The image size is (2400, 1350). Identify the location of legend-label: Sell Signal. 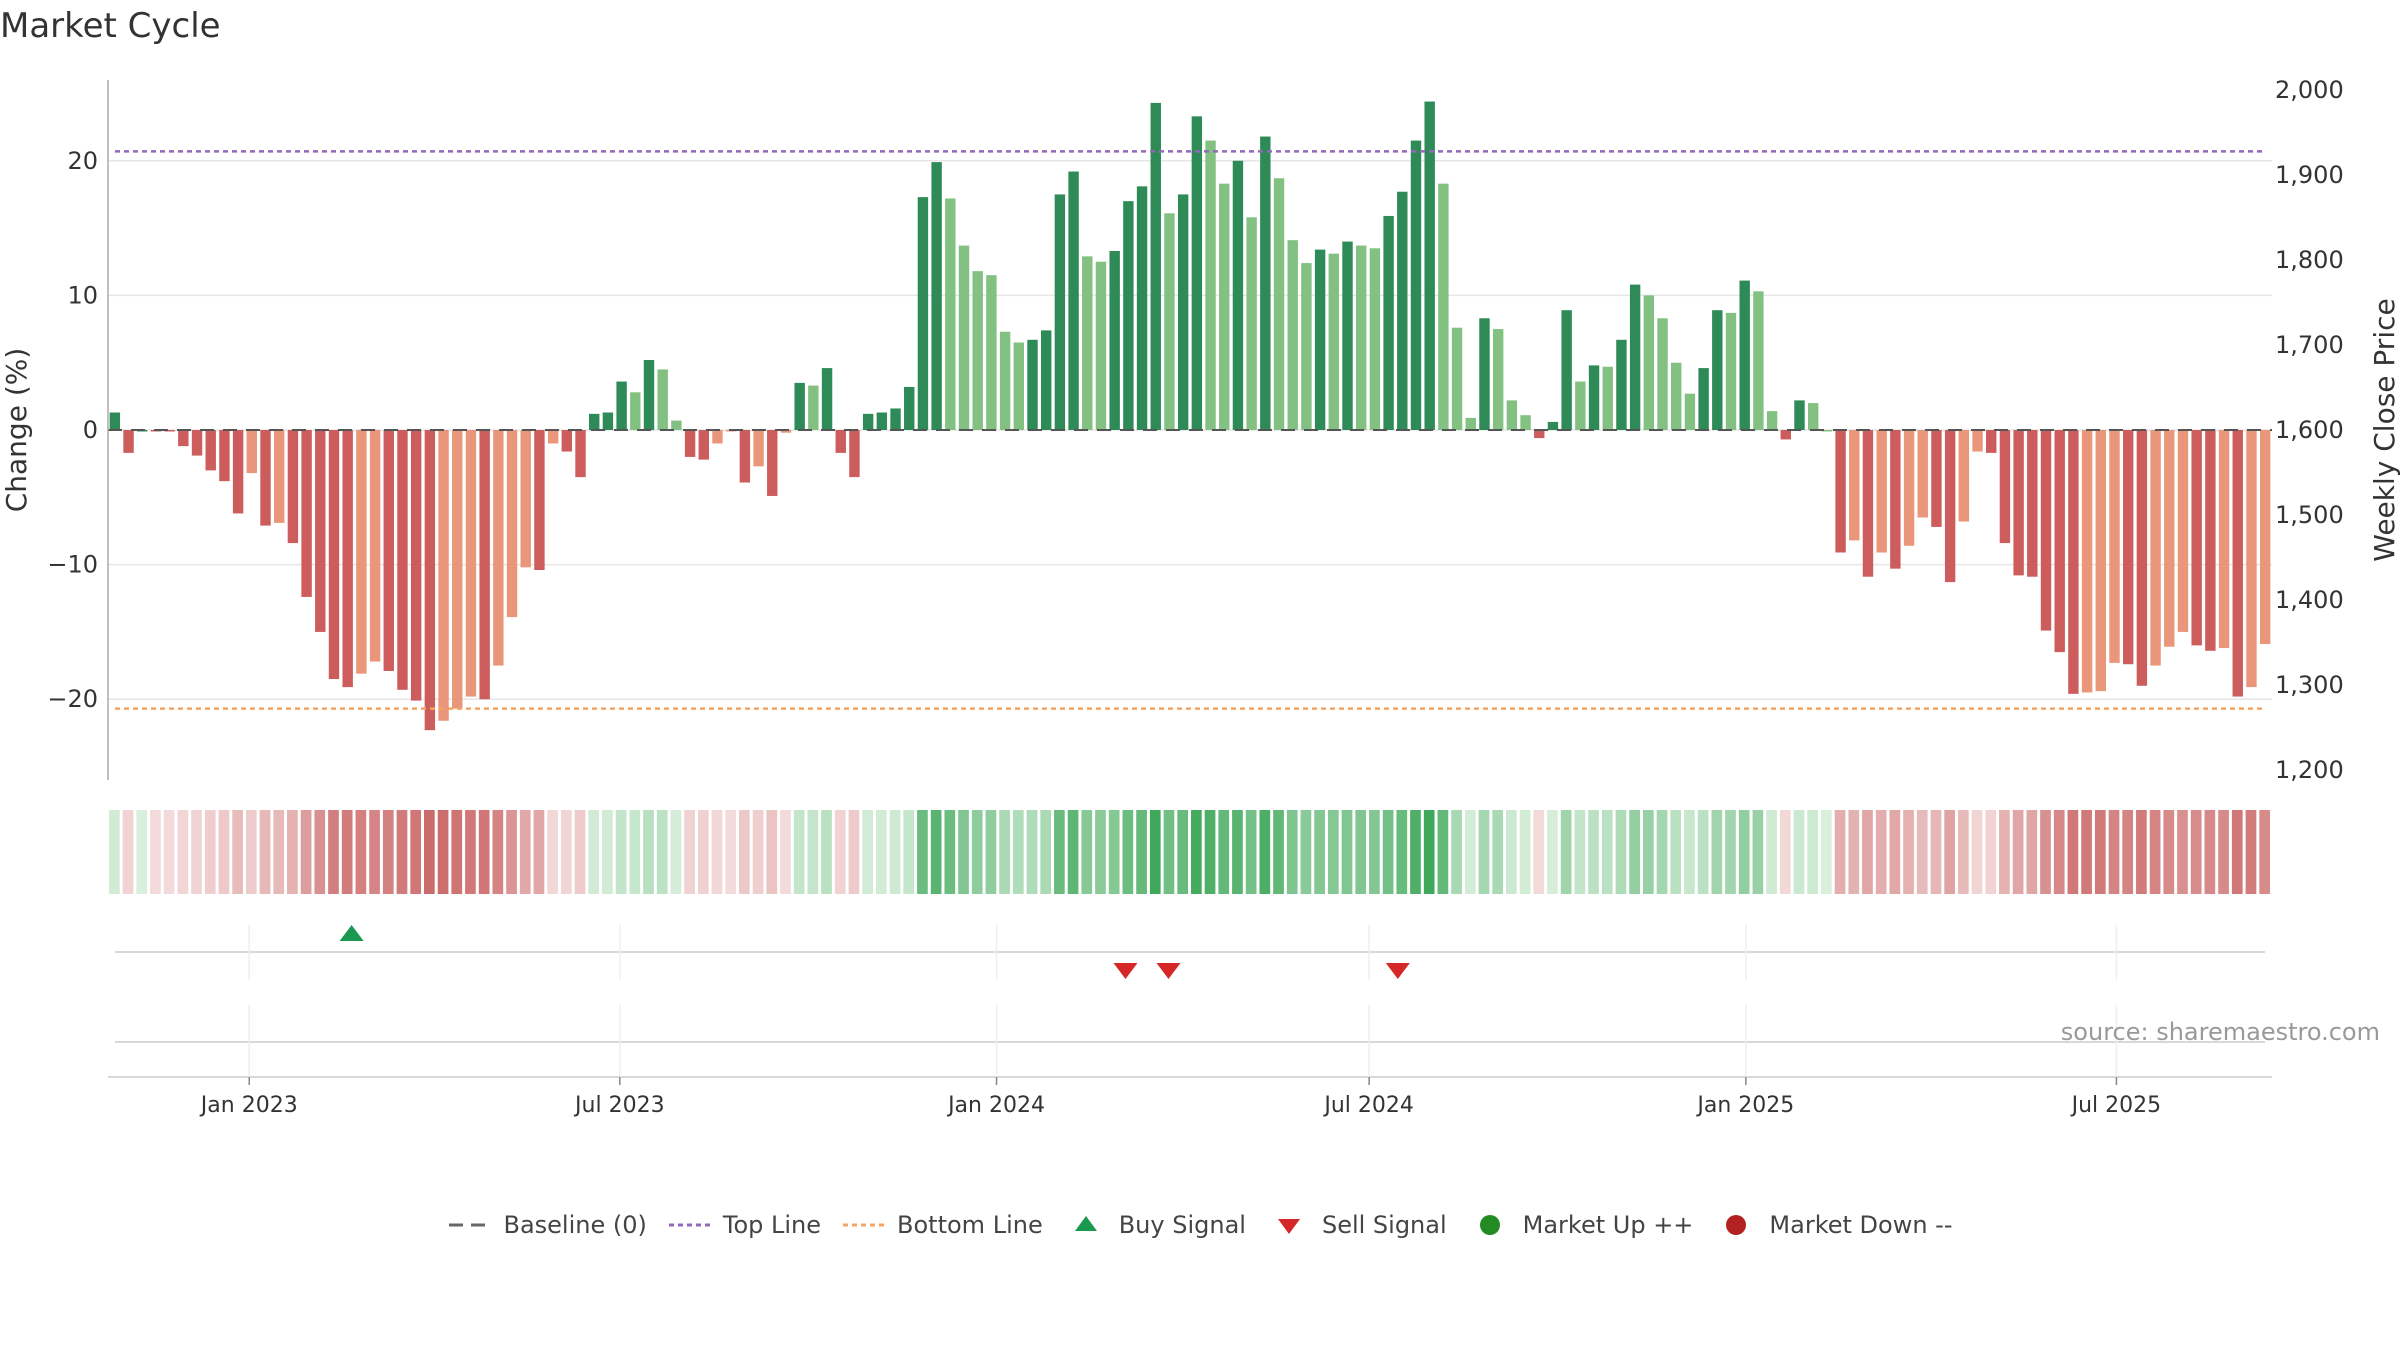
(1384, 1225).